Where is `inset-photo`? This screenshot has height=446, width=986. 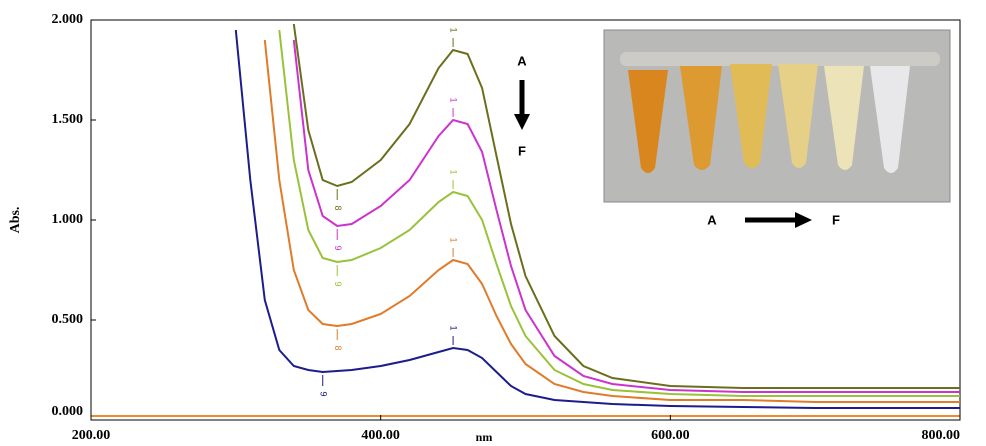 inset-photo is located at coordinates (777, 116).